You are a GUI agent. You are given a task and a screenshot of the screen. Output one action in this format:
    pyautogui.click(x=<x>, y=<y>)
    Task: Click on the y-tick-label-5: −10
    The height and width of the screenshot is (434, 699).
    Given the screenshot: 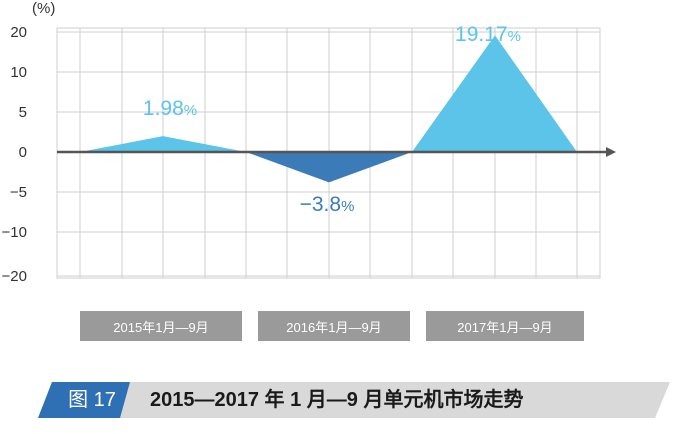 What is the action you would take?
    pyautogui.click(x=14, y=232)
    